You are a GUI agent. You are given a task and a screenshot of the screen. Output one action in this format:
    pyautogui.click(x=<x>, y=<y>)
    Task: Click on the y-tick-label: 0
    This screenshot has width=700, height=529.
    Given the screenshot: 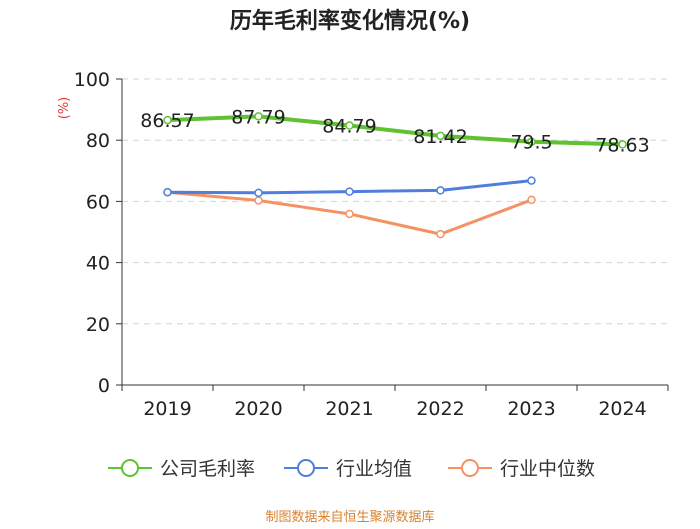 What is the action you would take?
    pyautogui.click(x=104, y=386)
    